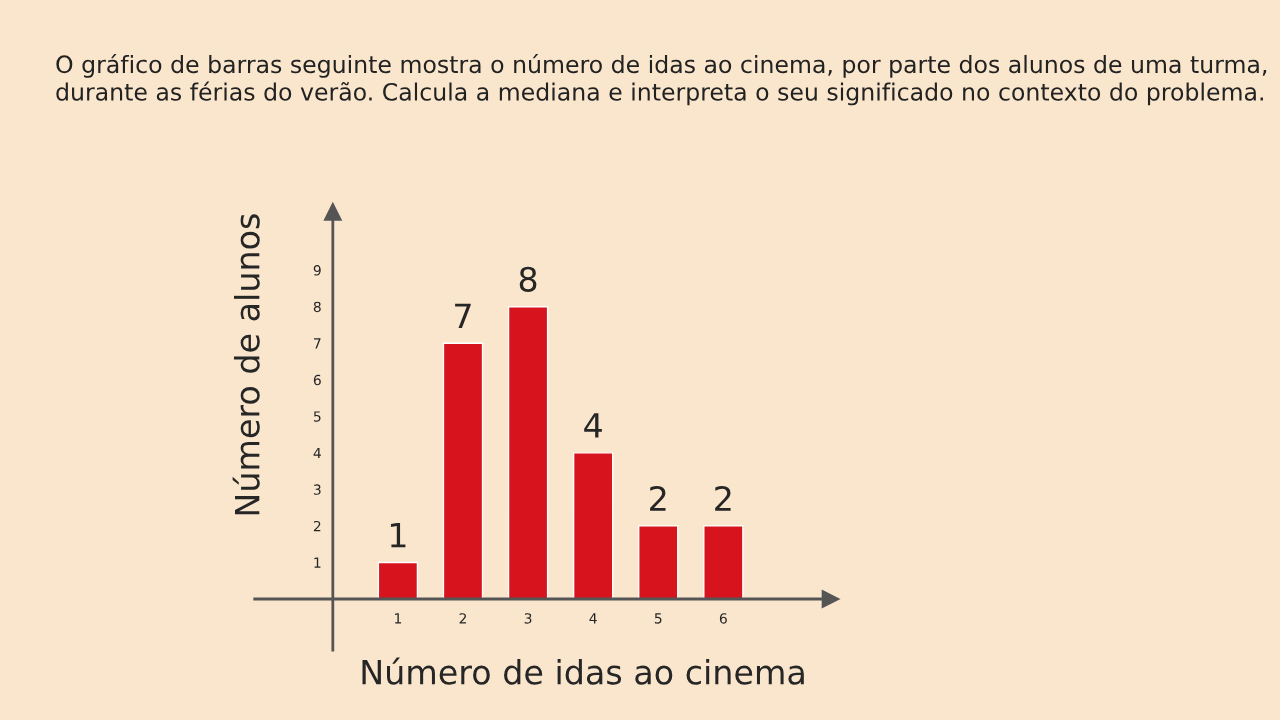  Describe the element at coordinates (317, 526) in the screenshot. I see `y-tick-label: 2` at that location.